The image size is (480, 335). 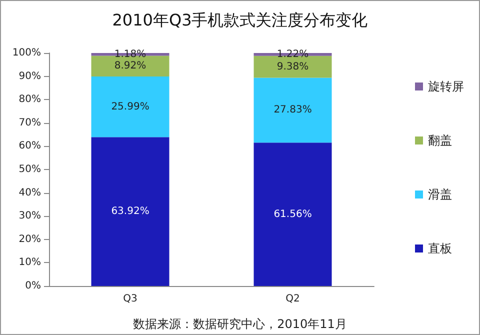 What do you see at coordinates (26, 53) in the screenshot?
I see `y-tick-label: 100%` at bounding box center [26, 53].